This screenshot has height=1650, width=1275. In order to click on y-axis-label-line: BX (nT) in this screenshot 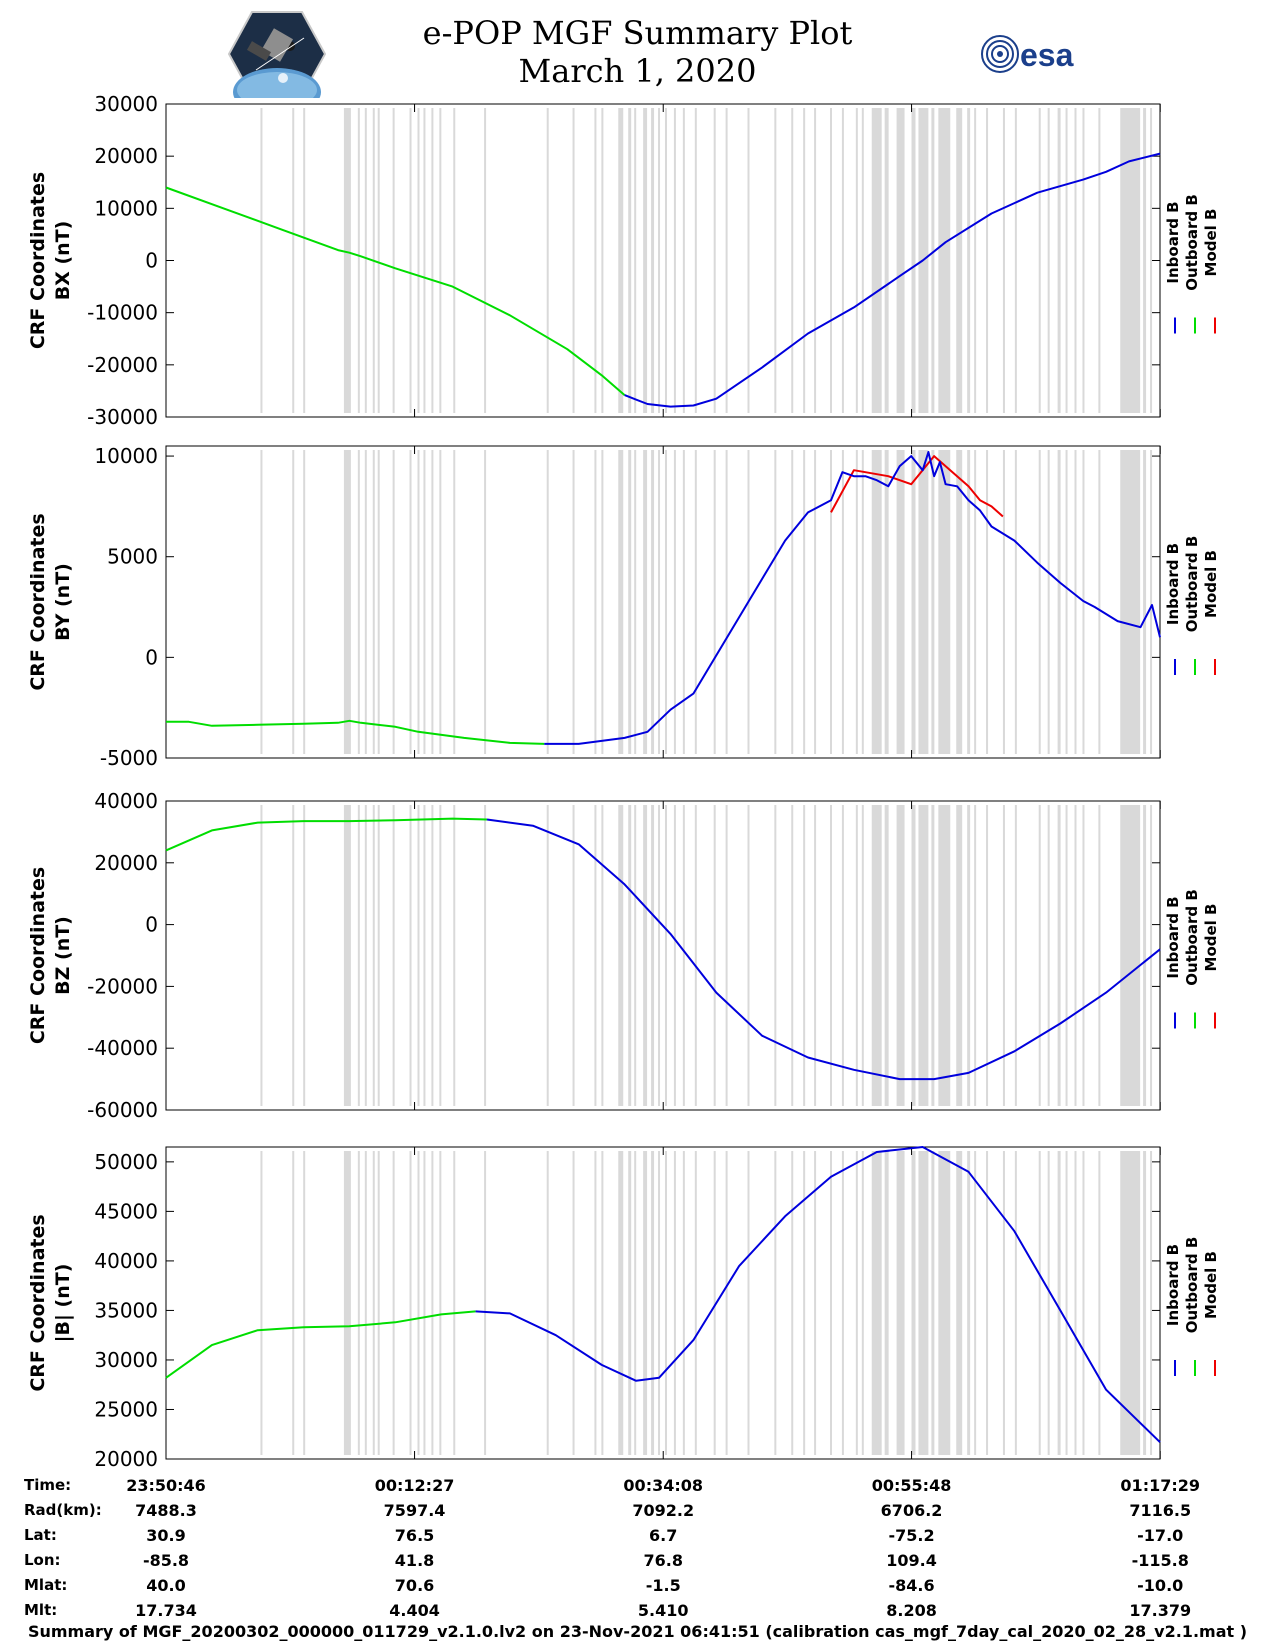, I will do `click(63, 261)`.